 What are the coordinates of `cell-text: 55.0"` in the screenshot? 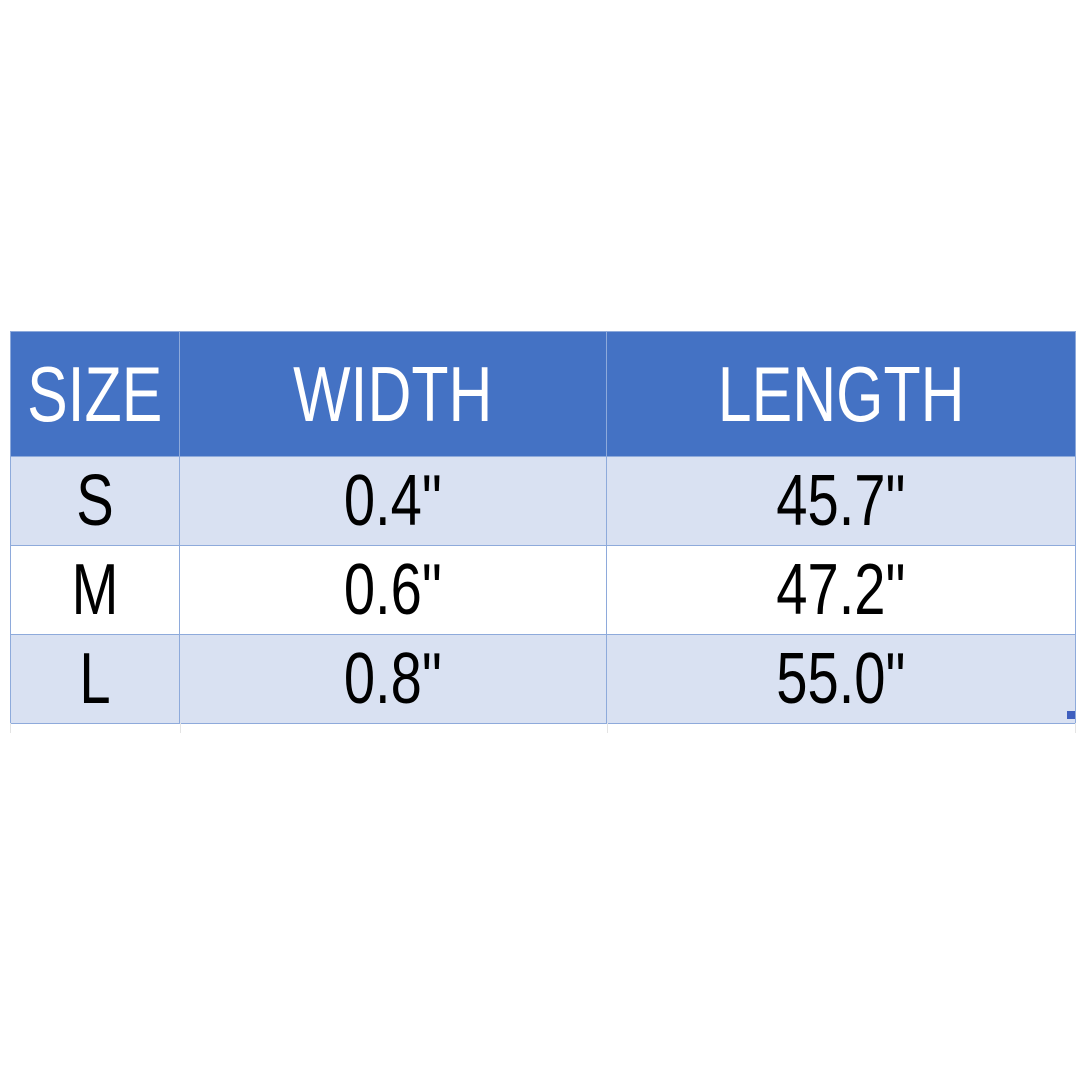 It's located at (841, 679).